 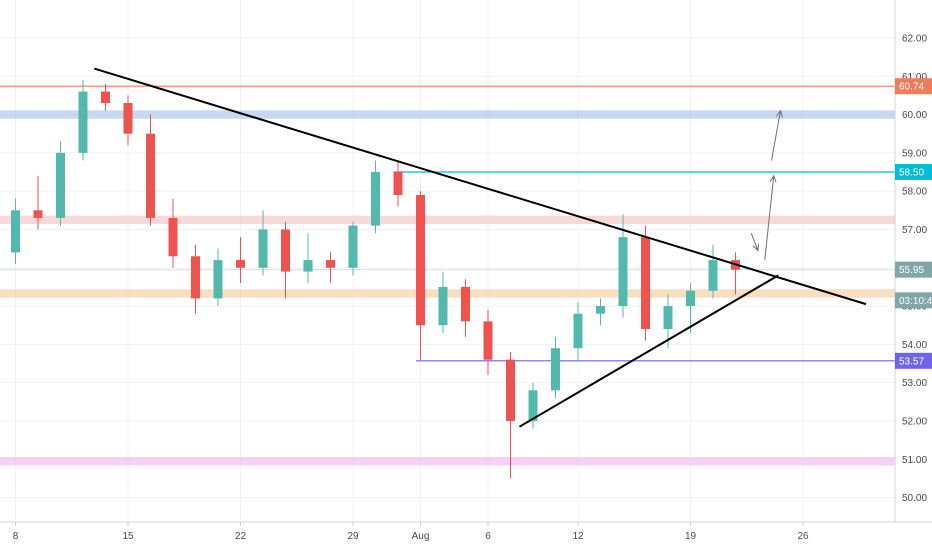 What do you see at coordinates (648, 351) in the screenshot?
I see `trendline-ascending-support` at bounding box center [648, 351].